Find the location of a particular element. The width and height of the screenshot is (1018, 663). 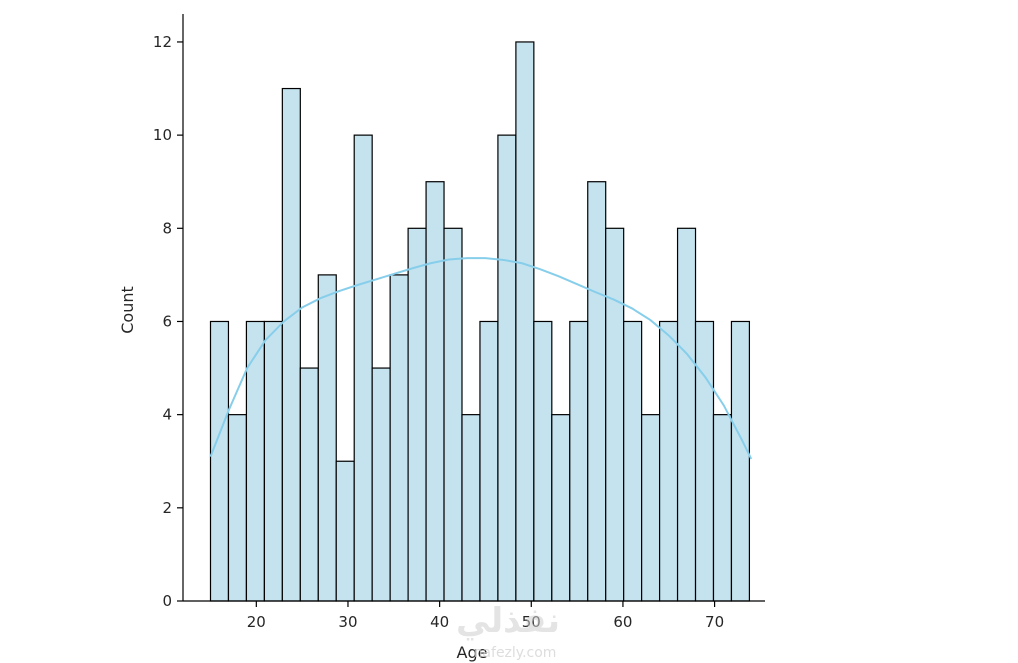

y-tick-label: 2 is located at coordinates (167, 508).